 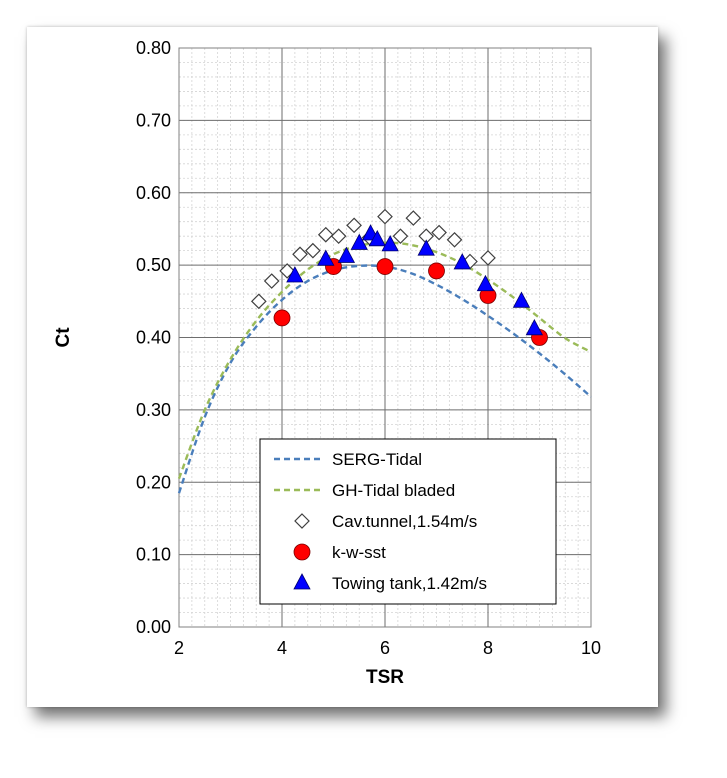 What do you see at coordinates (404, 521) in the screenshot?
I see `legend-entry-label: Cav.tunnel,1.54m/s` at bounding box center [404, 521].